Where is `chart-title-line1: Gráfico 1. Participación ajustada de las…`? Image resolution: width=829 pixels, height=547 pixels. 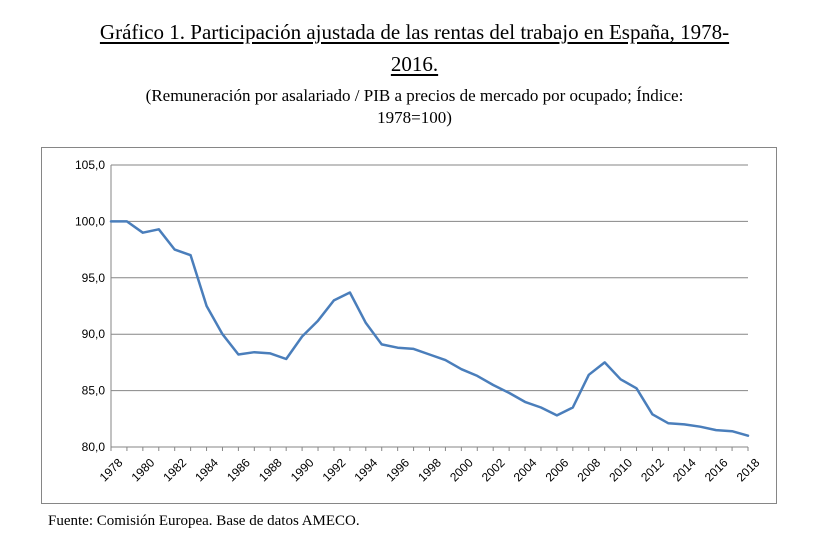 chart-title-line1: Gráfico 1. Participación ajustada de las… is located at coordinates (414, 32).